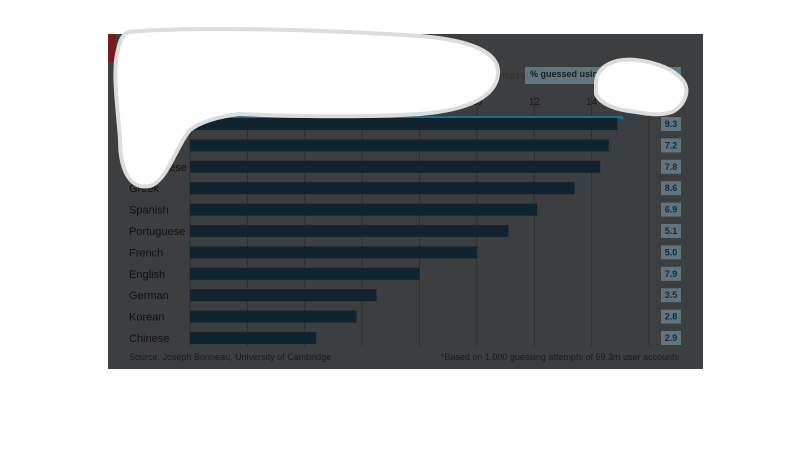 The width and height of the screenshot is (810, 464). What do you see at coordinates (535, 102) in the screenshot?
I see `x-tick-label: 12` at bounding box center [535, 102].